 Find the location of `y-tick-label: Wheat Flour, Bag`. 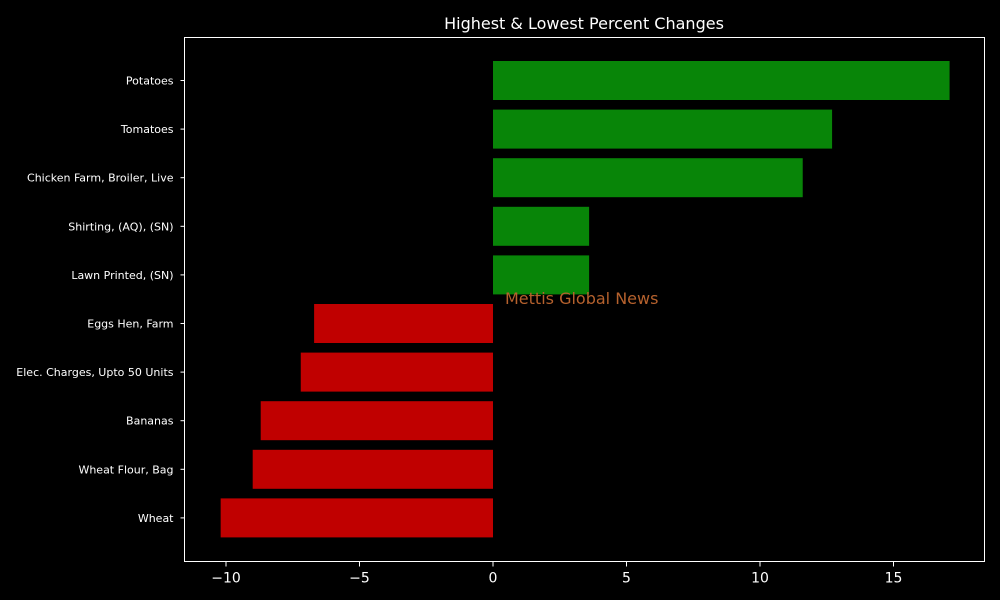

y-tick-label: Wheat Flour, Bag is located at coordinates (125, 469).